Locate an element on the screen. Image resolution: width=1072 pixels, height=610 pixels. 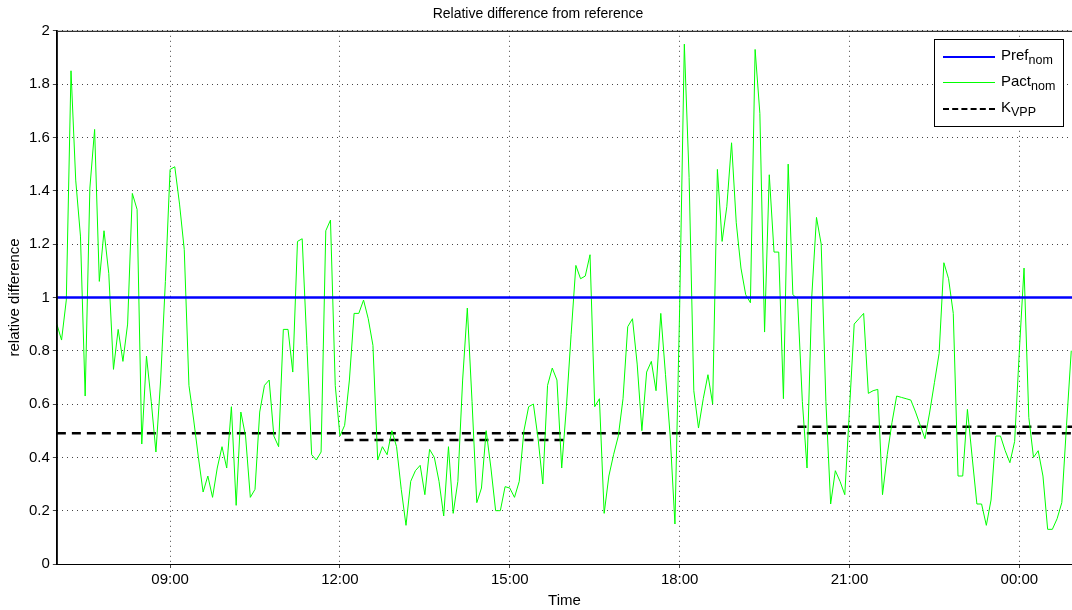
y-tick-label: 2 is located at coordinates (45, 29).